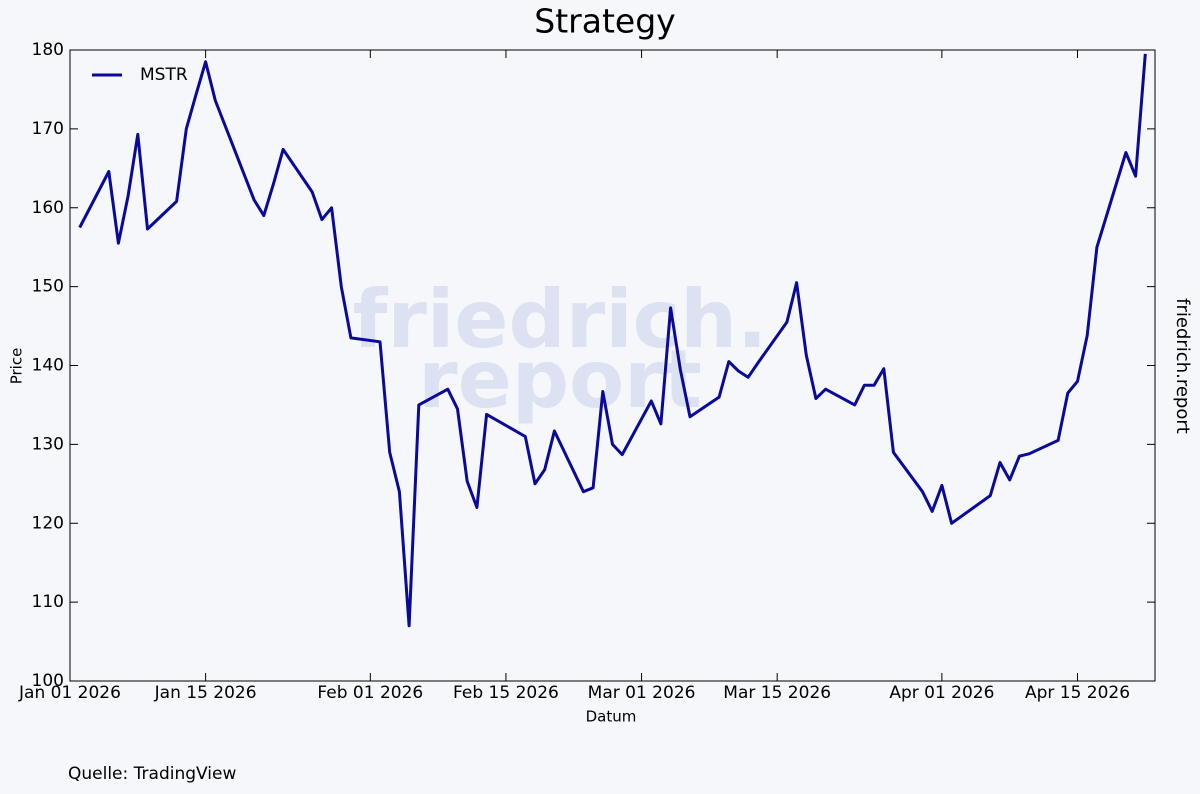 The height and width of the screenshot is (794, 1200). I want to click on x-tick-label: Apr 15 2026, so click(1077, 693).